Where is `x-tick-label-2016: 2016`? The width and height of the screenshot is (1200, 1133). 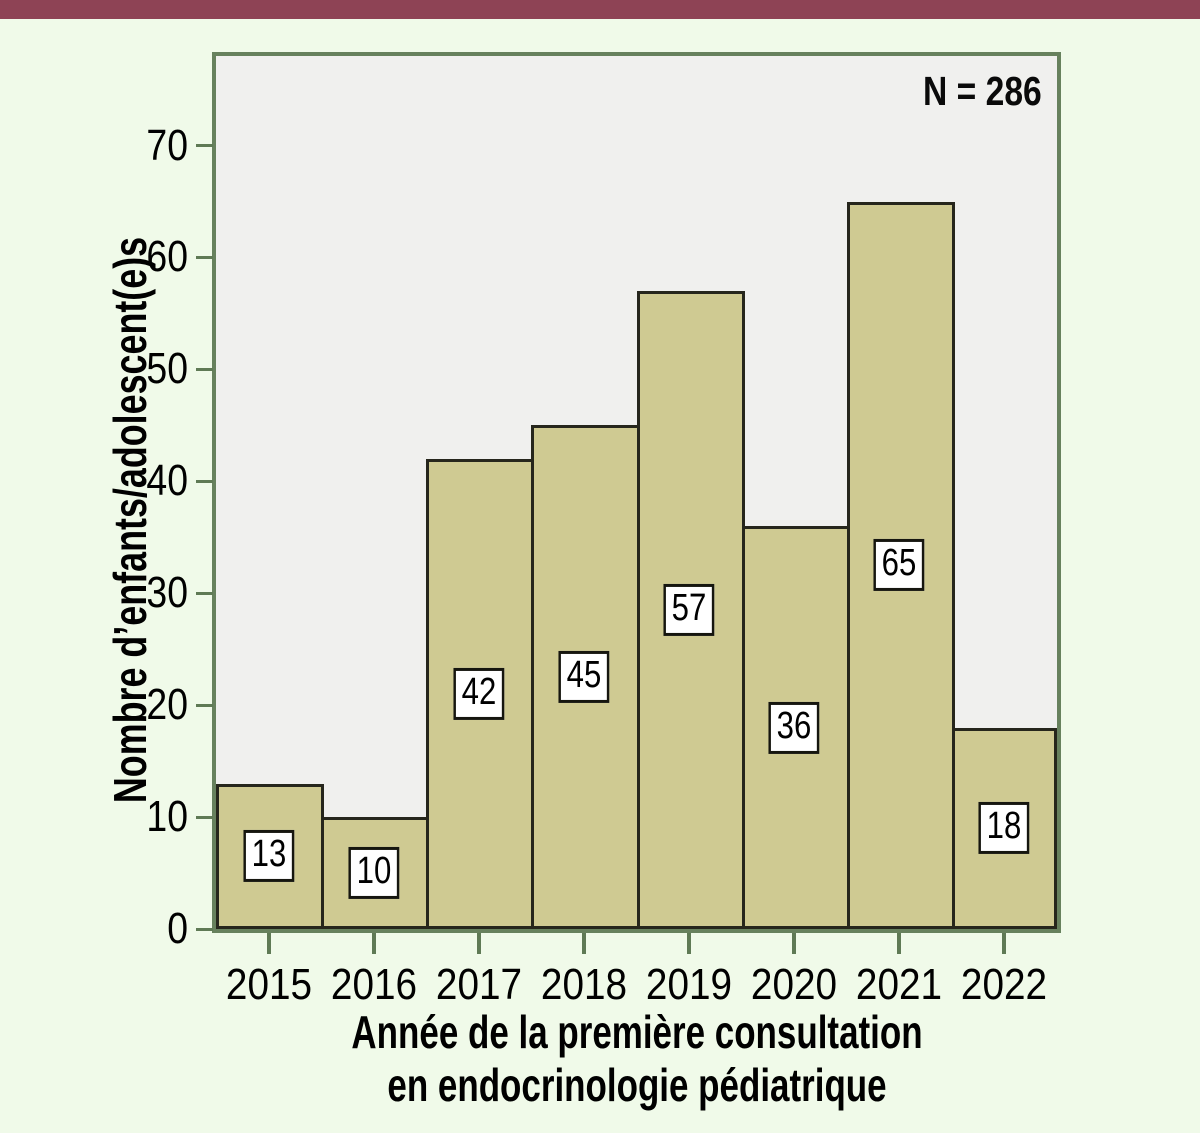
x-tick-label-2016: 2016 is located at coordinates (373, 984).